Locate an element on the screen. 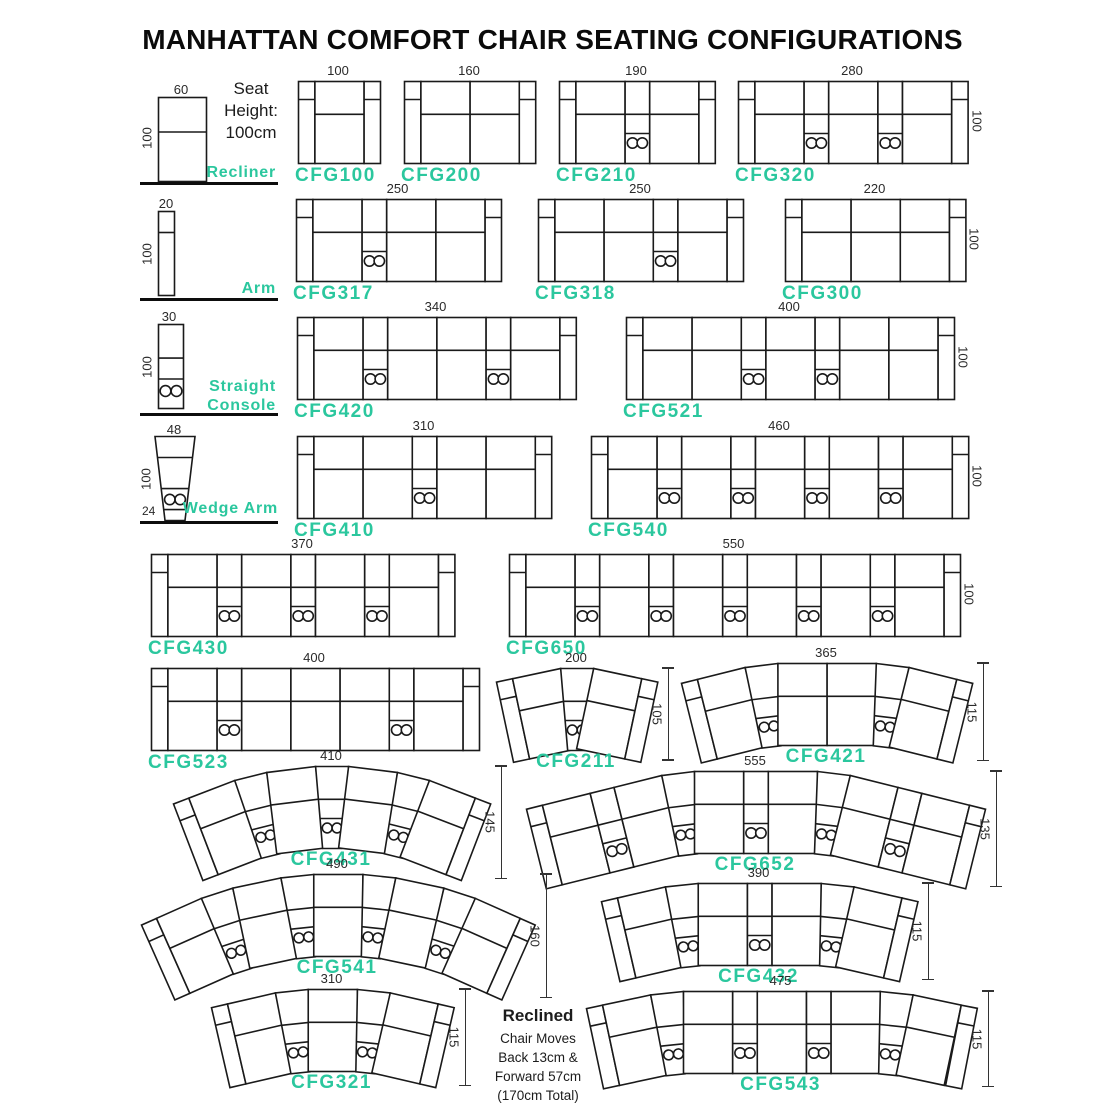  height-dimension: 100 is located at coordinates (977, 476).